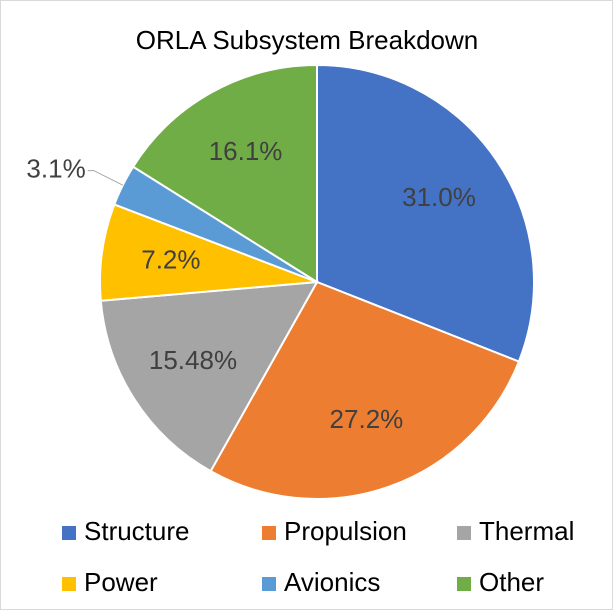 The width and height of the screenshot is (613, 610). I want to click on legend-label: Avionics, so click(332, 582).